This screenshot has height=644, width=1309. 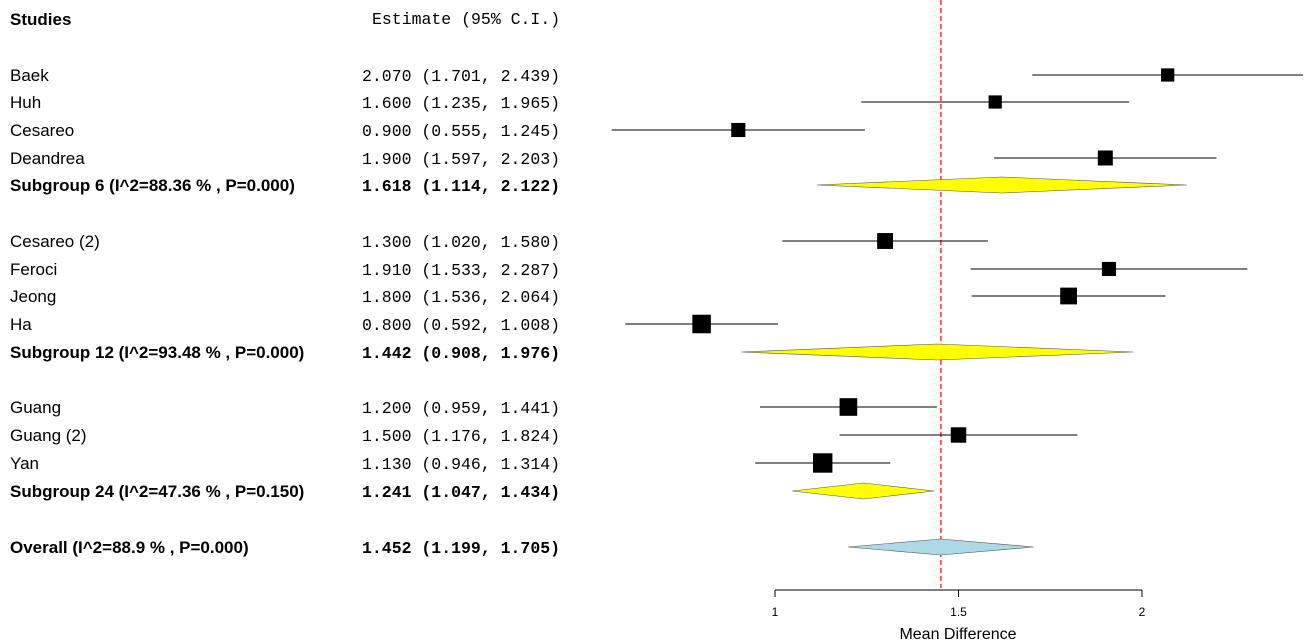 I want to click on row-label: Feroci, so click(x=34, y=269).